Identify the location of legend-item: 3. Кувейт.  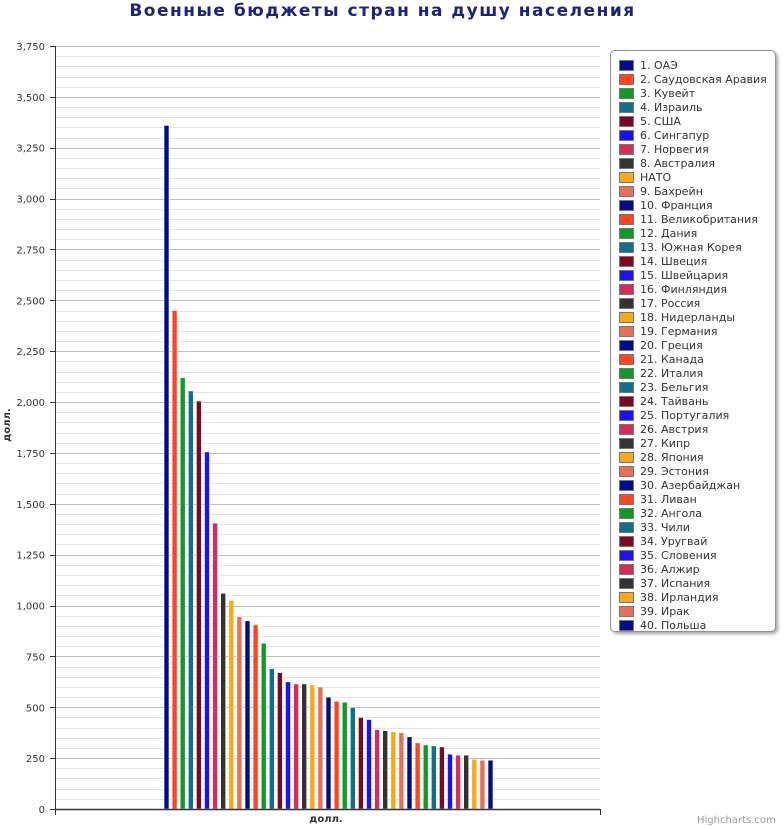
(657, 93).